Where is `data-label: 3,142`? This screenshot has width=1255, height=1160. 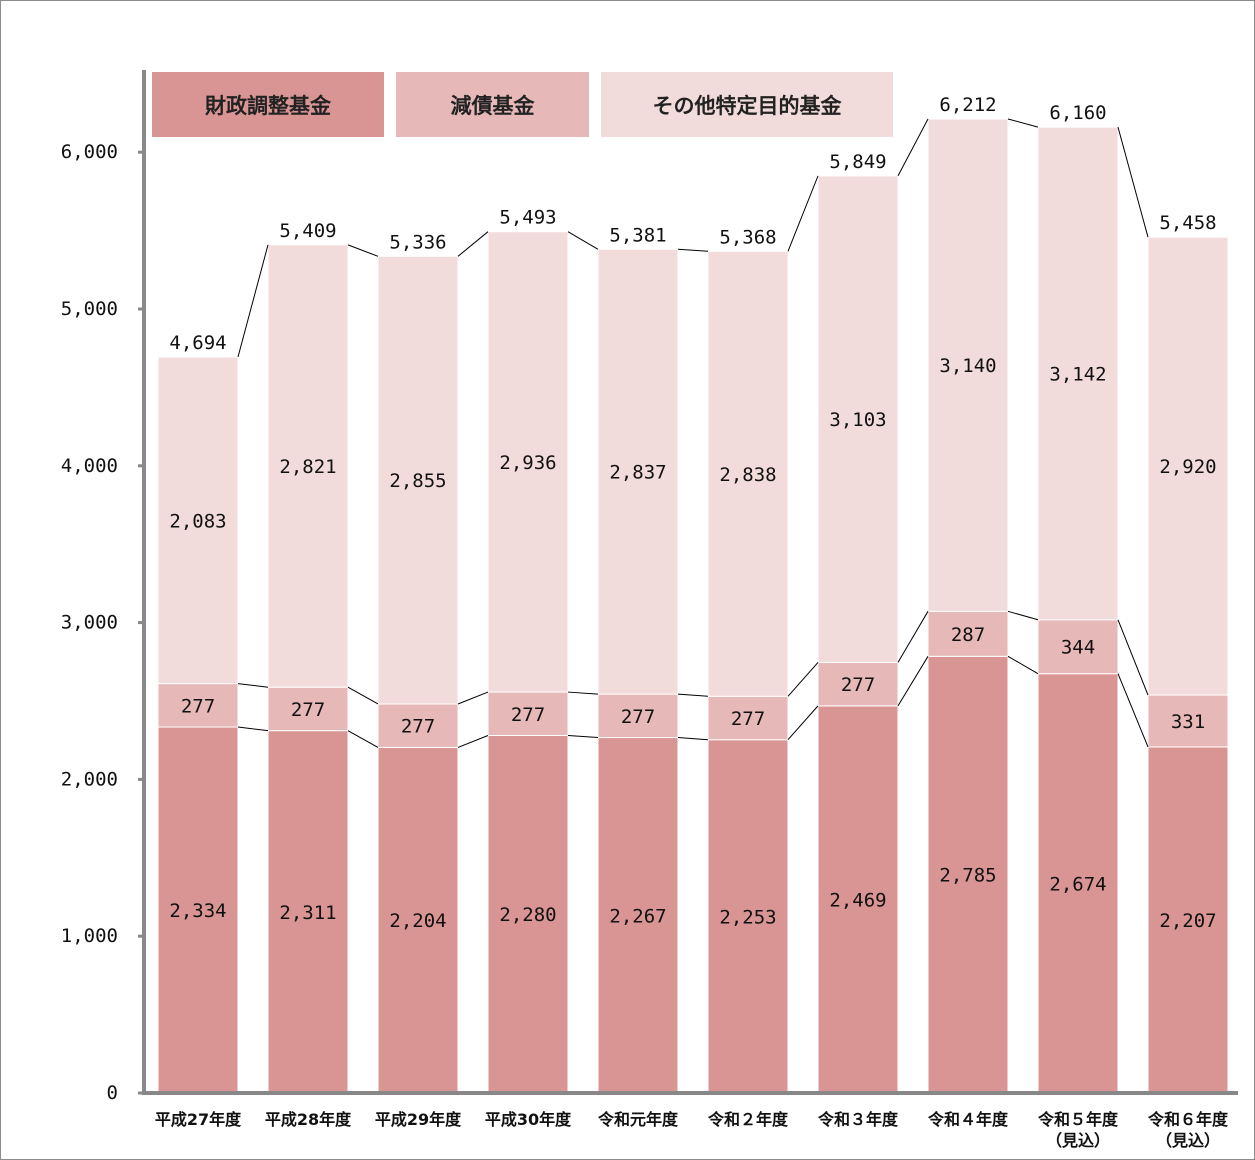 data-label: 3,142 is located at coordinates (1077, 374).